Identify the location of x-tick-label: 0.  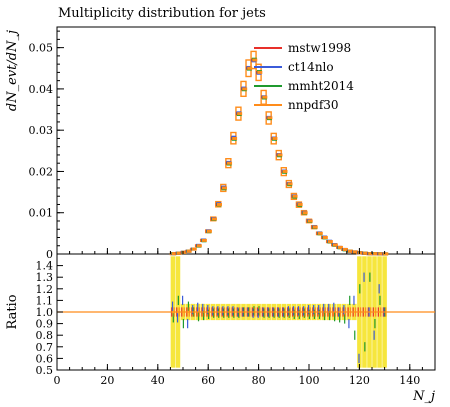
(57, 380).